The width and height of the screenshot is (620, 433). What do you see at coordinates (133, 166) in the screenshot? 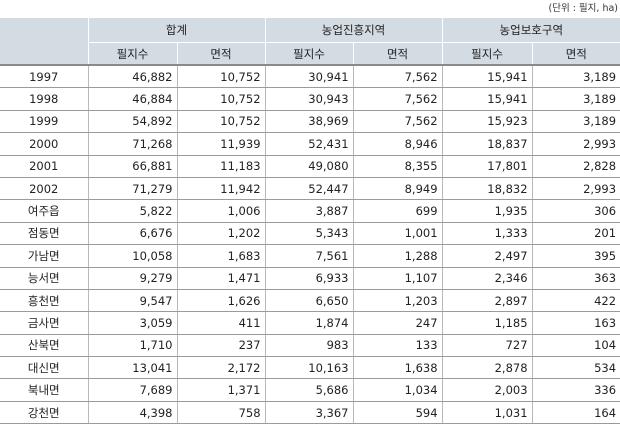
I see `parcel-count-cell: 66,881` at bounding box center [133, 166].